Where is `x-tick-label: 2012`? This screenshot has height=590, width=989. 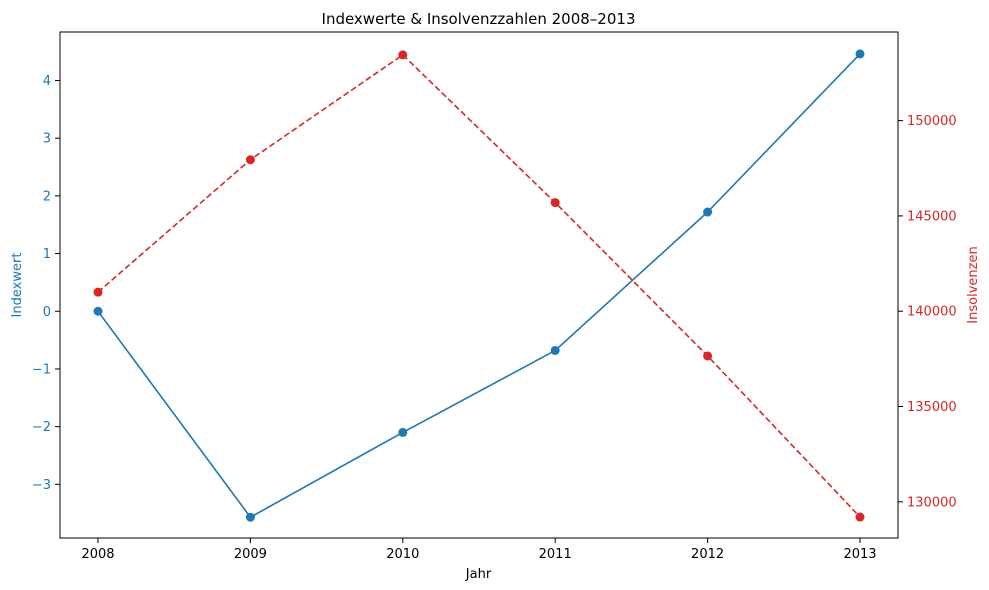 x-tick-label: 2012 is located at coordinates (707, 554).